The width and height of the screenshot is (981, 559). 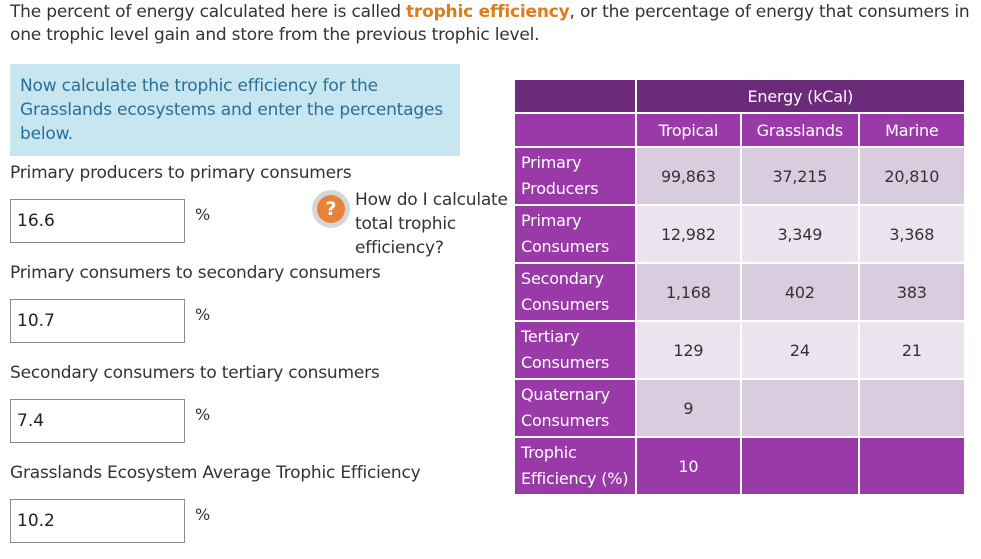 I want to click on table-row: Primary Consumers 12,982 3,349 3,368, so click(x=740, y=234).